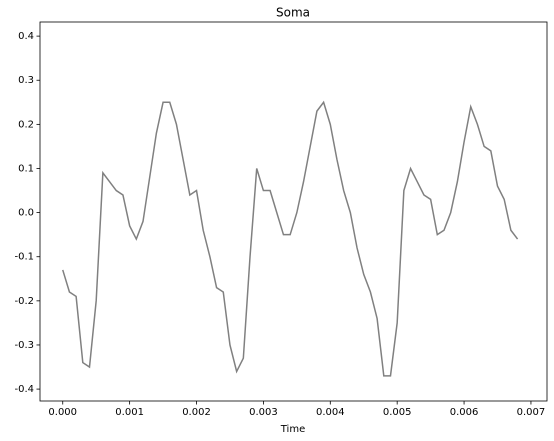 The height and width of the screenshot is (441, 554). Describe the element at coordinates (24, 257) in the screenshot. I see `y-tick-label: -0.1` at that location.